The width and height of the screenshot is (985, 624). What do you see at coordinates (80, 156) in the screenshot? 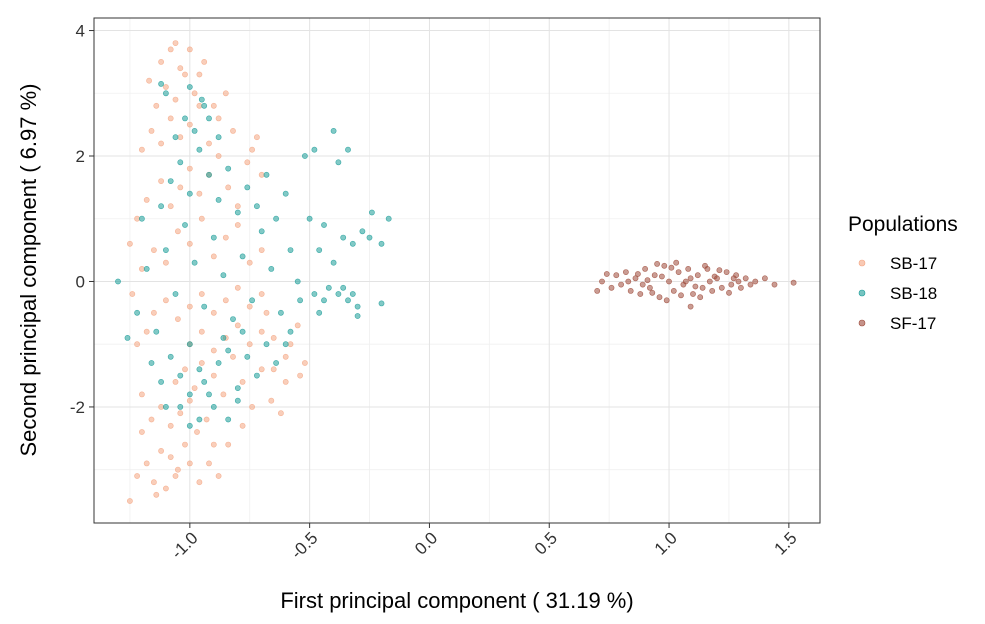
I see `y-tick-label: 2` at bounding box center [80, 156].